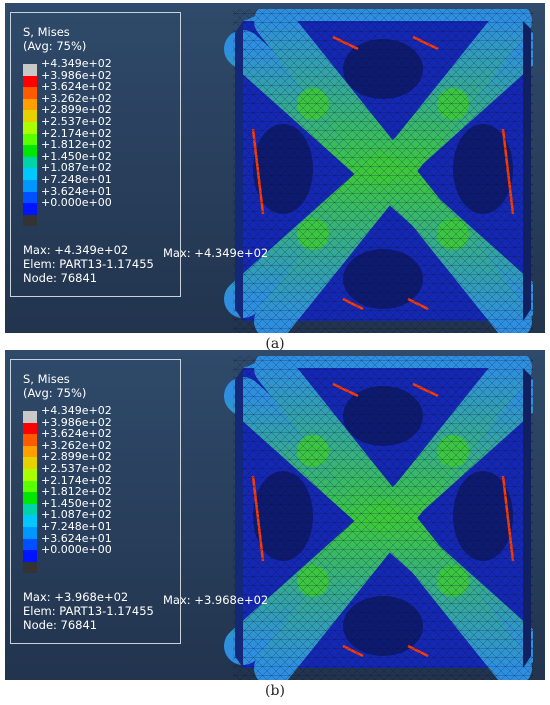  I want to click on max-marker-label: Max: +4.349e+02, so click(216, 253).